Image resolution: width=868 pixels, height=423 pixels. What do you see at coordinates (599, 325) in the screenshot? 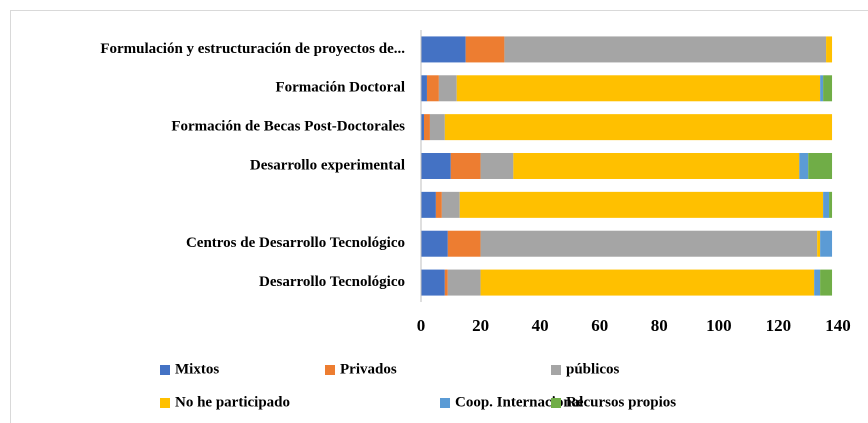
I see `x-tick-label: 60` at bounding box center [599, 325].